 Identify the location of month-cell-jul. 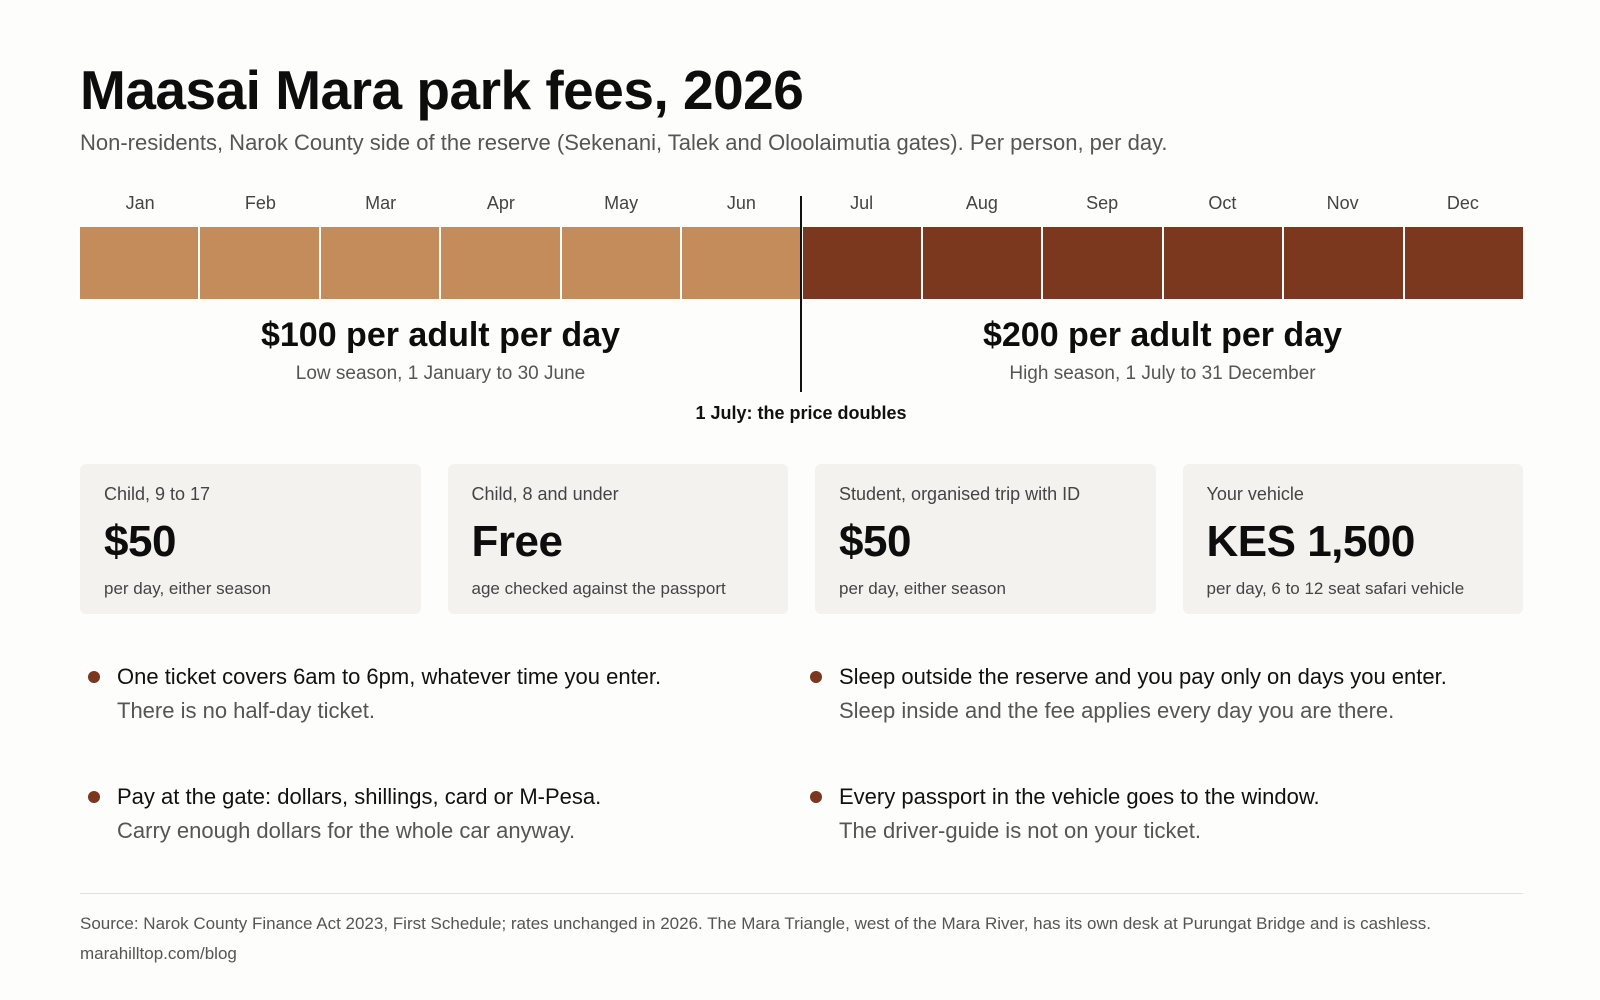
(861, 263).